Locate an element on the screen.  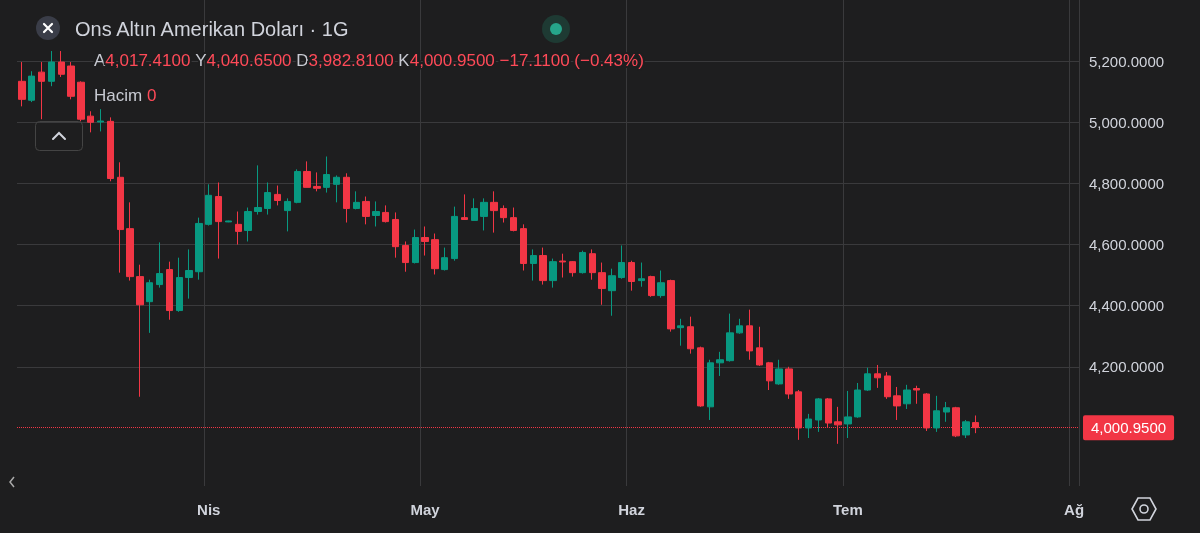
text: Ons Altın Amerikan Doları · 1G is located at coordinates (212, 29).